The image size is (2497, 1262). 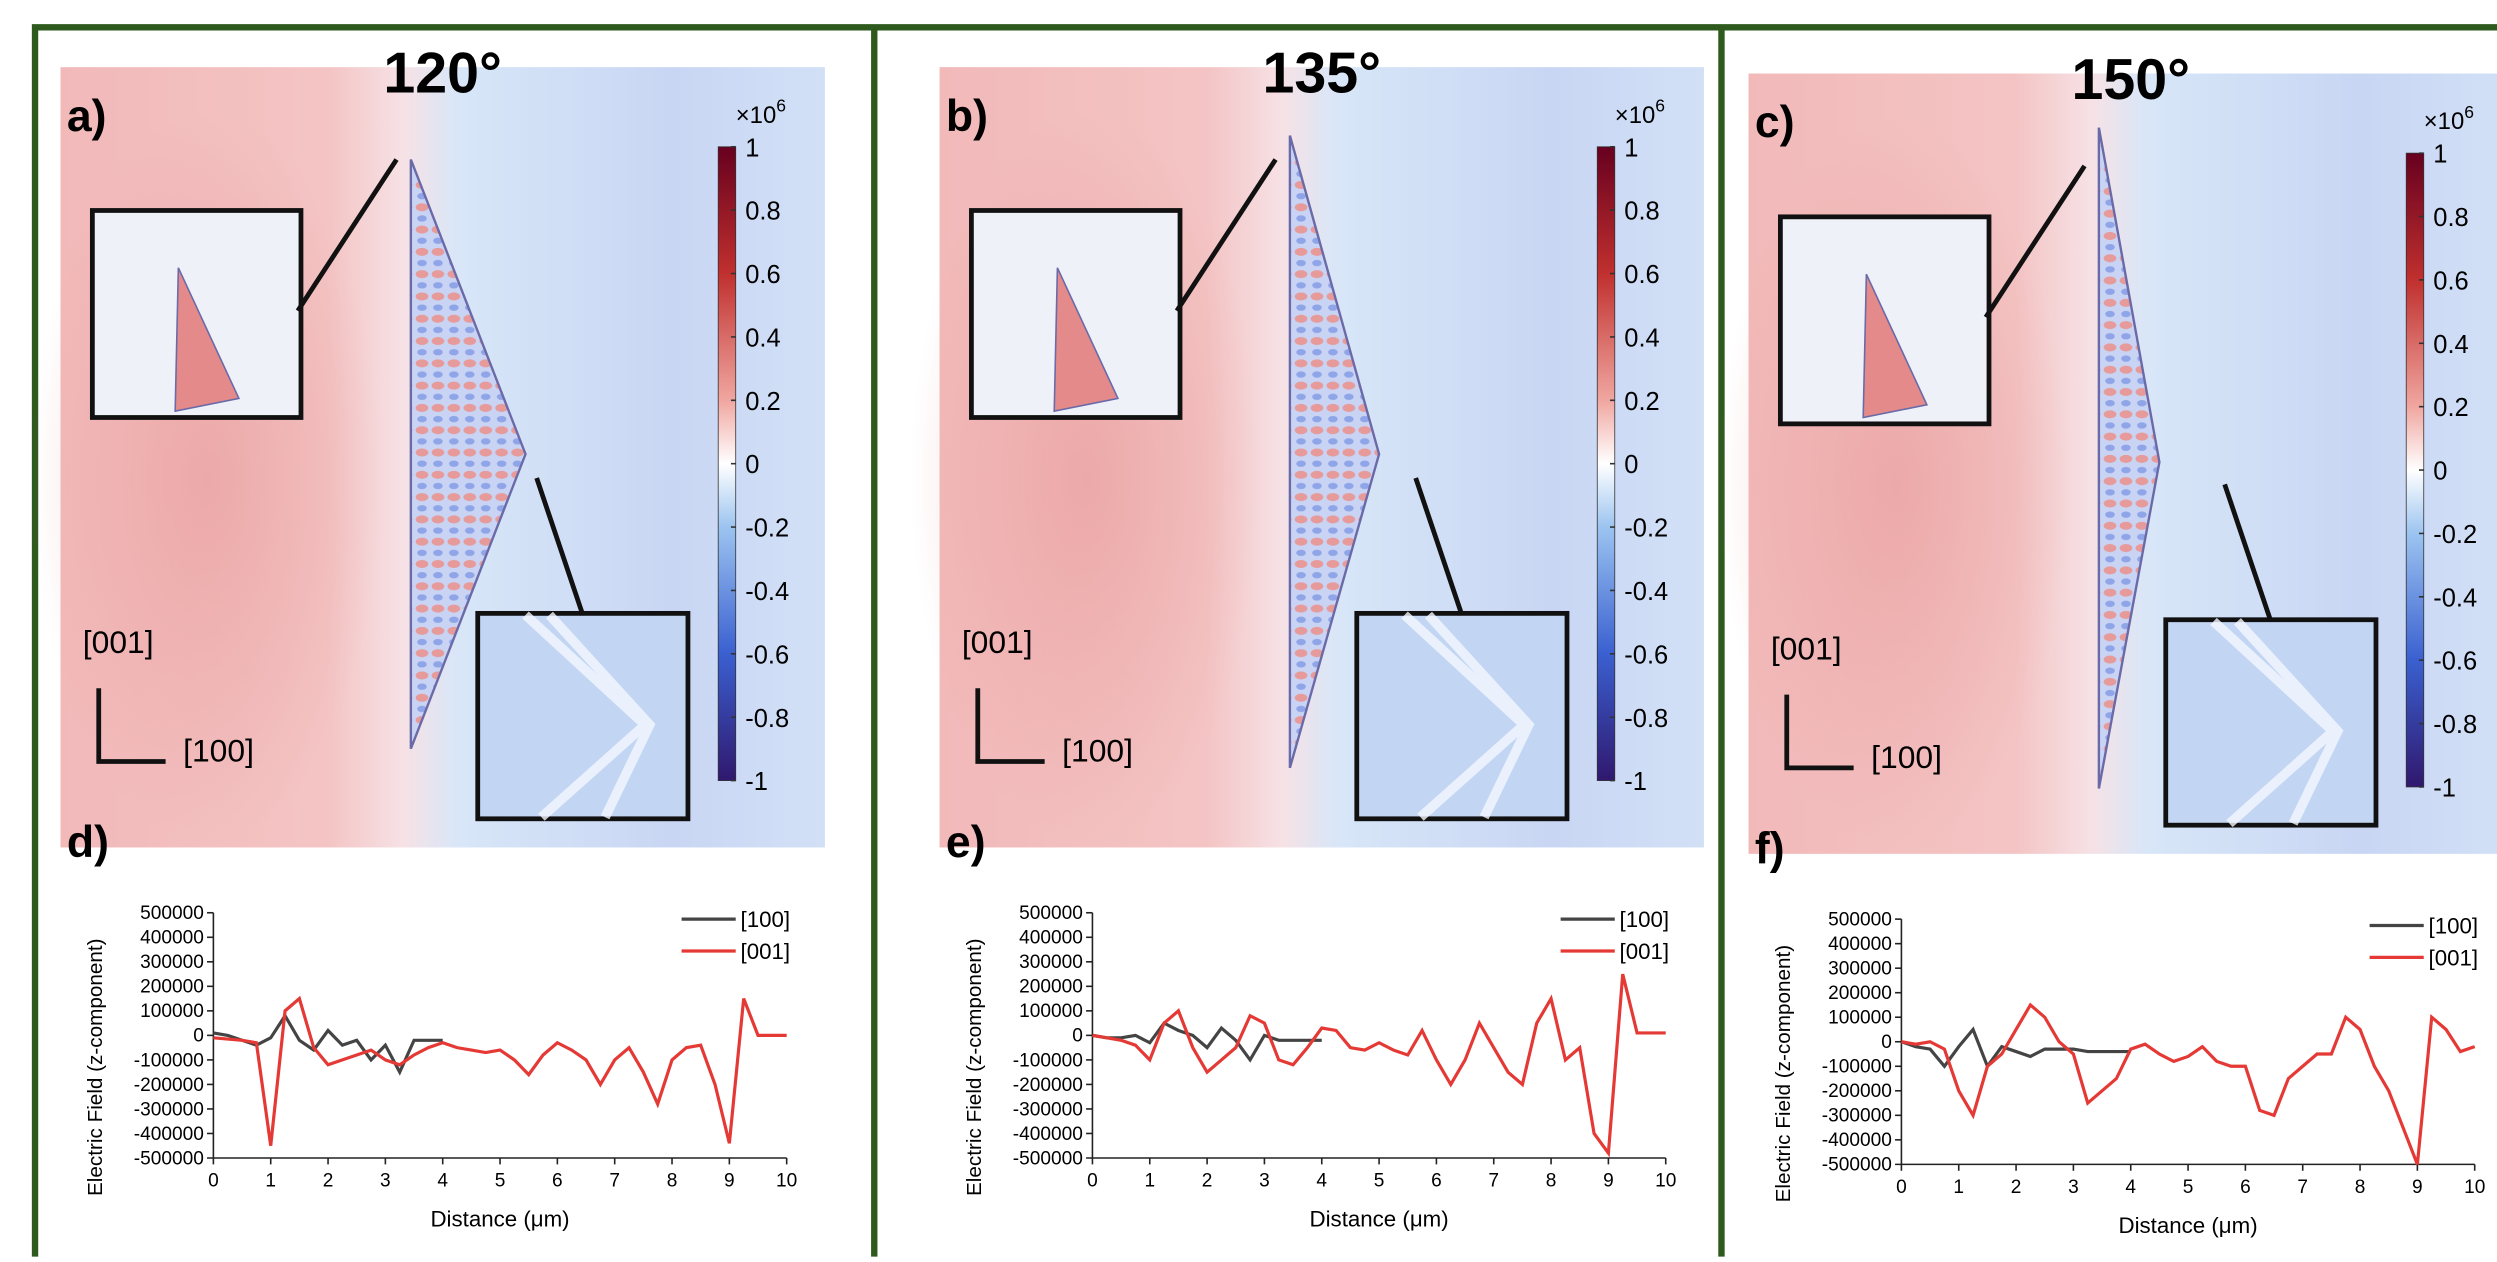 What do you see at coordinates (2130, 80) in the screenshot?
I see `panel-title: 150°` at bounding box center [2130, 80].